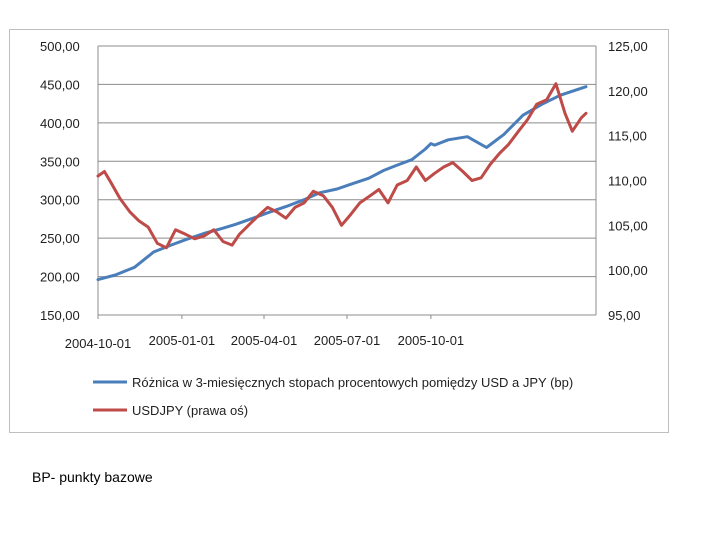 The width and height of the screenshot is (720, 540). Describe the element at coordinates (60, 277) in the screenshot. I see `left-y-tick-label: 200,00` at that location.